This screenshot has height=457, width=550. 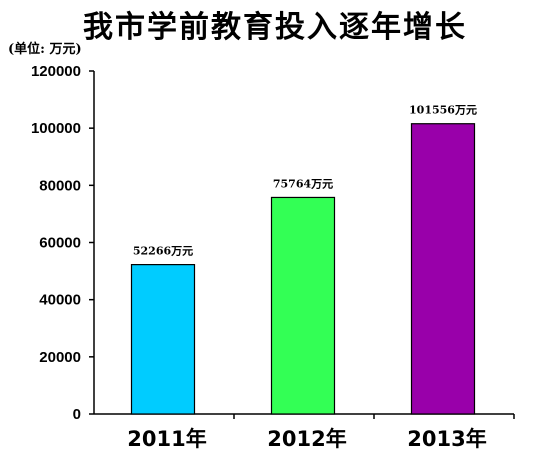 What do you see at coordinates (166, 439) in the screenshot?
I see `x-category-label: 2011年` at bounding box center [166, 439].